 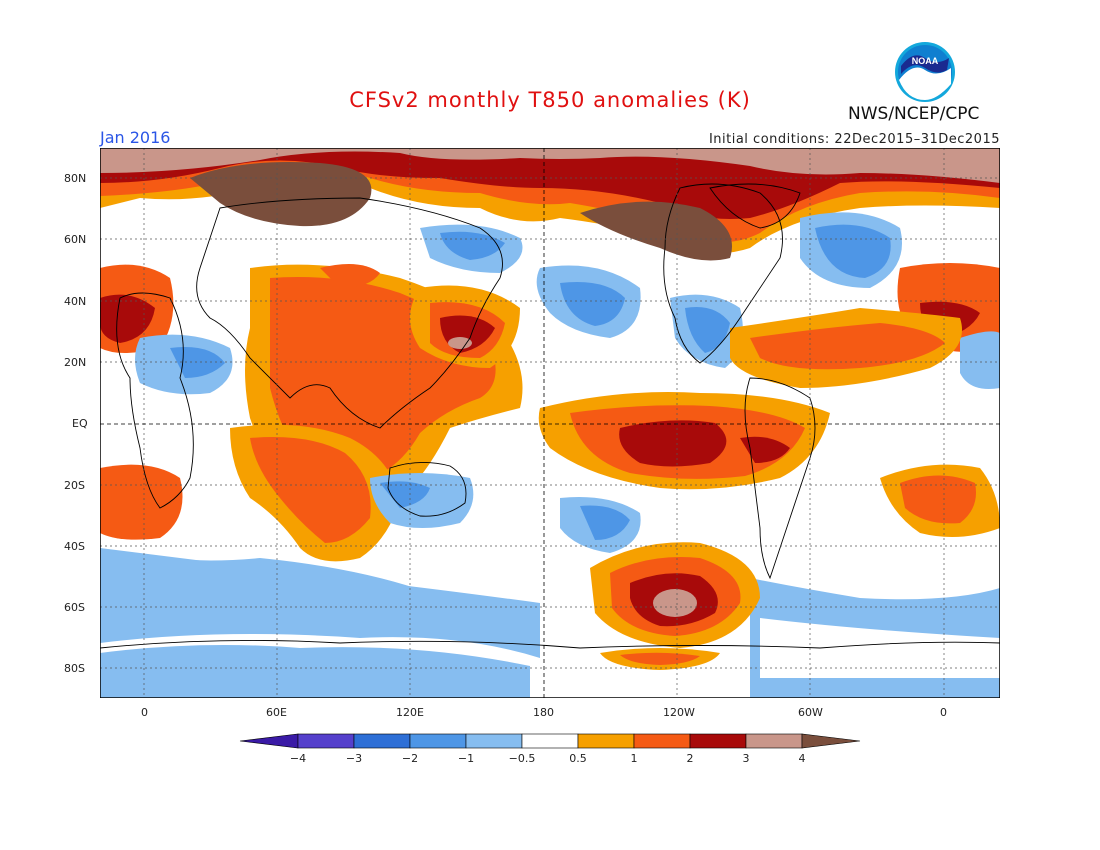 What do you see at coordinates (746, 758) in the screenshot?
I see `colorbar-label: 3` at bounding box center [746, 758].